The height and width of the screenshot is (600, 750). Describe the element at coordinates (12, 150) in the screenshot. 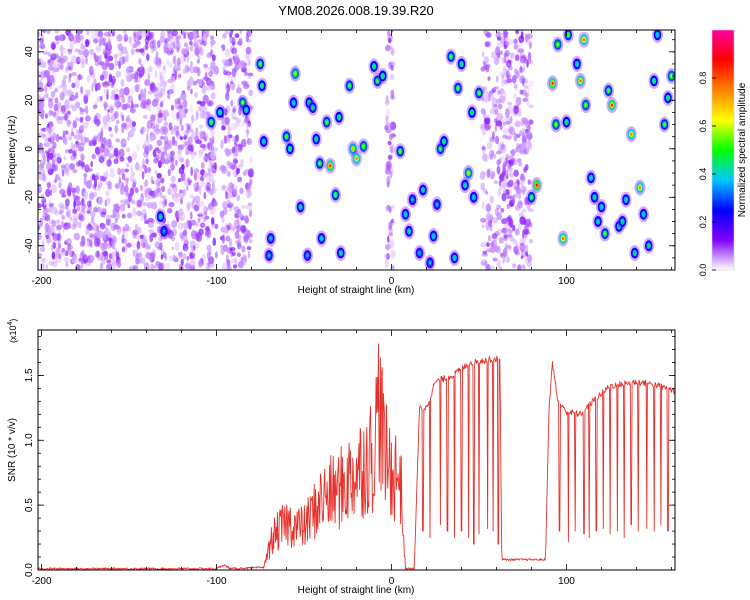

I see `spectrogram-ylabel: Frequency (Hz)` at that location.